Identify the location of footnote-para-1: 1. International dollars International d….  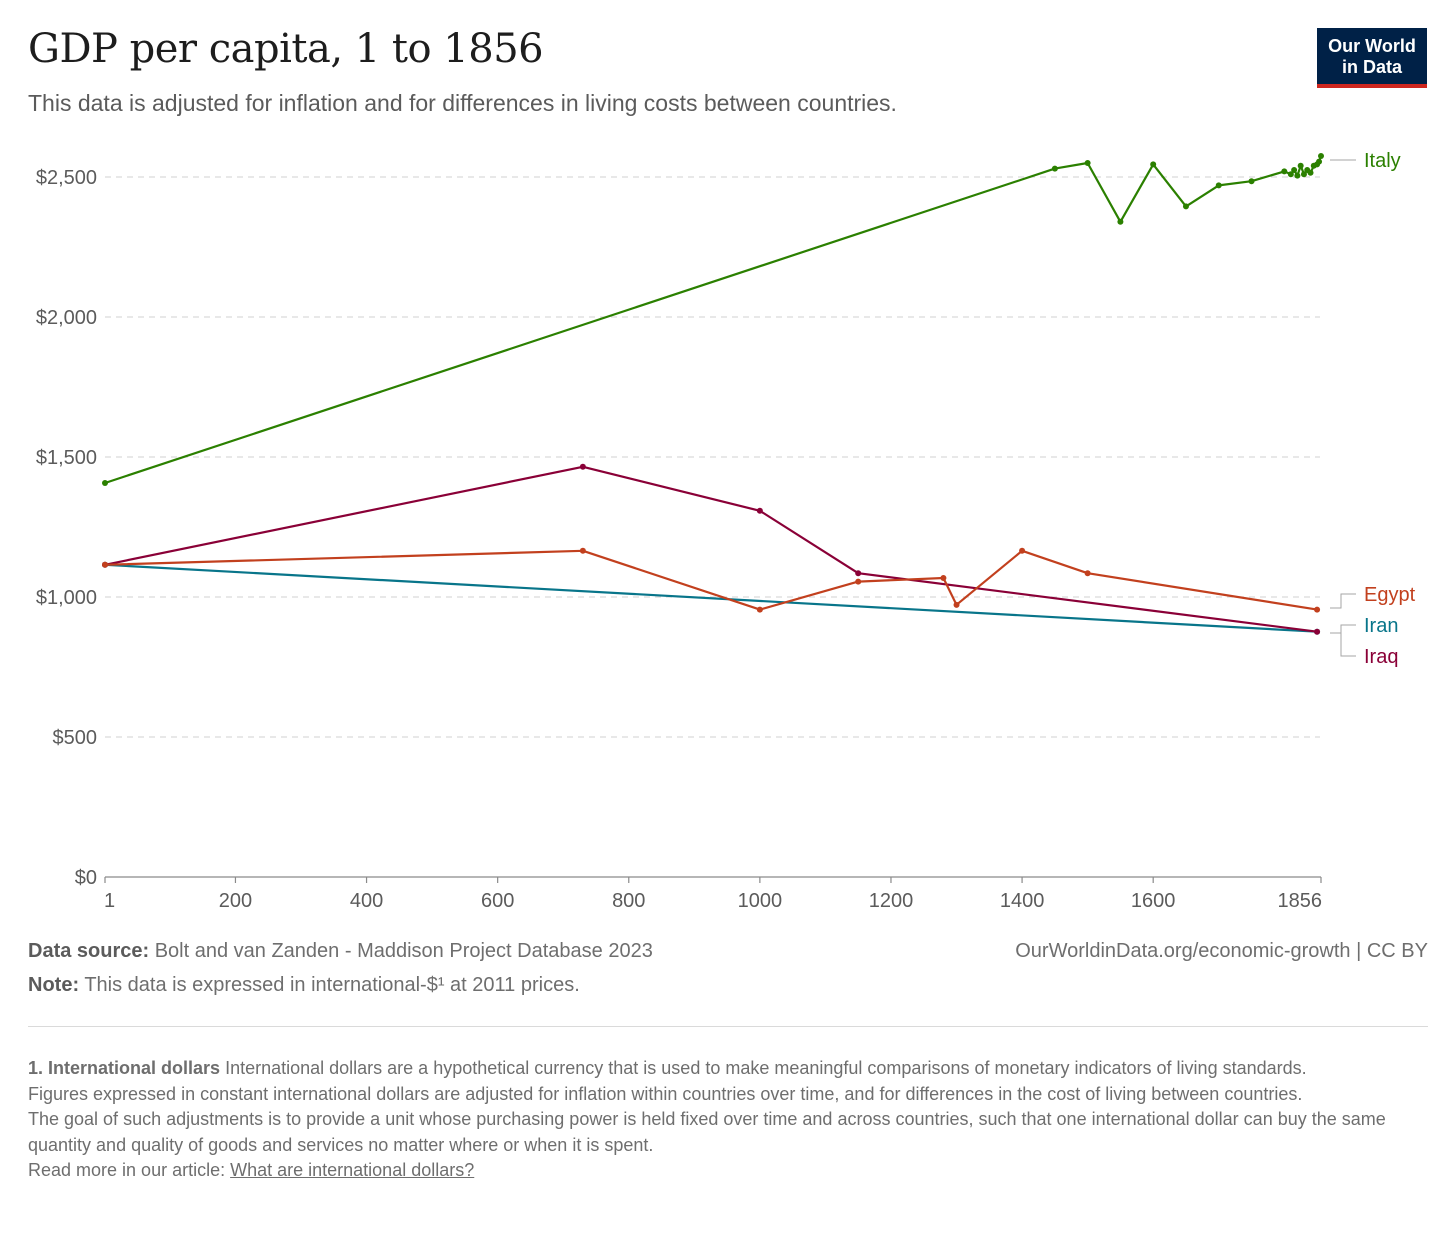
(708, 1069).